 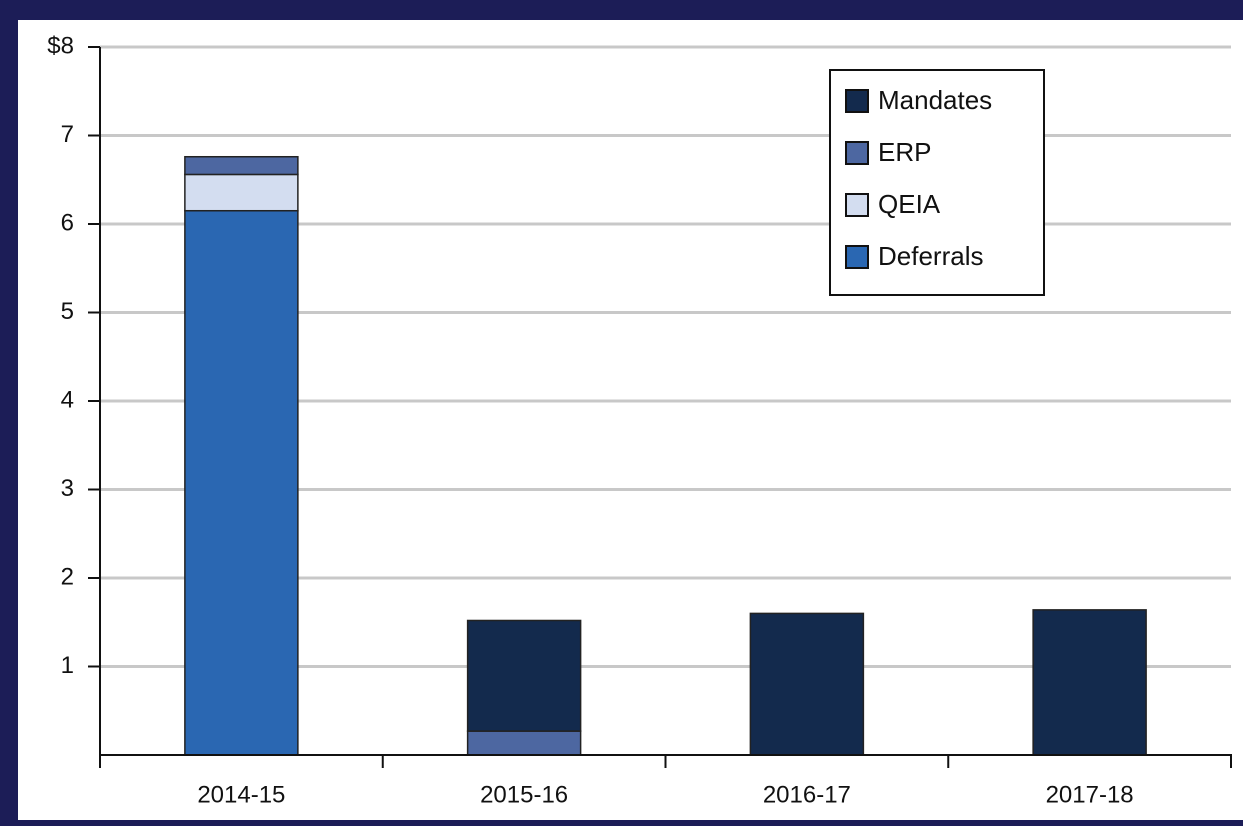 I want to click on legend-label: QEIA, so click(x=909, y=204).